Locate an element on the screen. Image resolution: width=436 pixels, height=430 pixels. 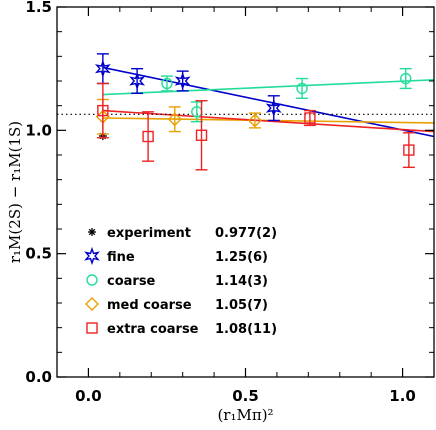
legend-label: experiment is located at coordinates (149, 233).